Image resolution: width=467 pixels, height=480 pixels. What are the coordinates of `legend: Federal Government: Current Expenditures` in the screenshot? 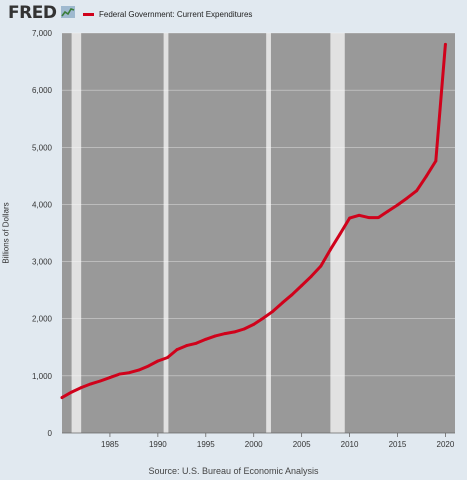 It's located at (167, 14).